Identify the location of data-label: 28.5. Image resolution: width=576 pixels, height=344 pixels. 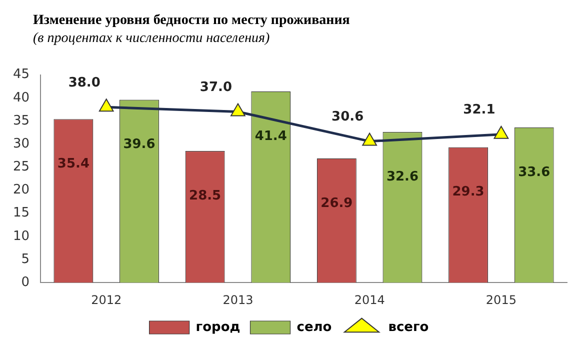
(205, 196).